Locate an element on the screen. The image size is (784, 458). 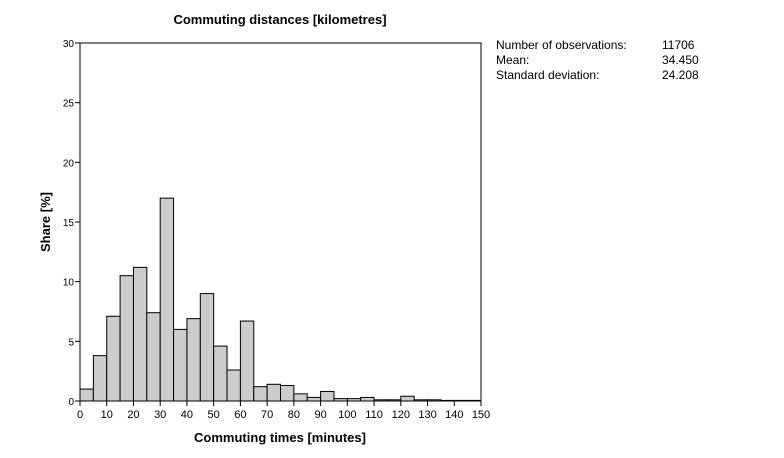
chart-title: Commuting distances [kilometres] is located at coordinates (279, 19).